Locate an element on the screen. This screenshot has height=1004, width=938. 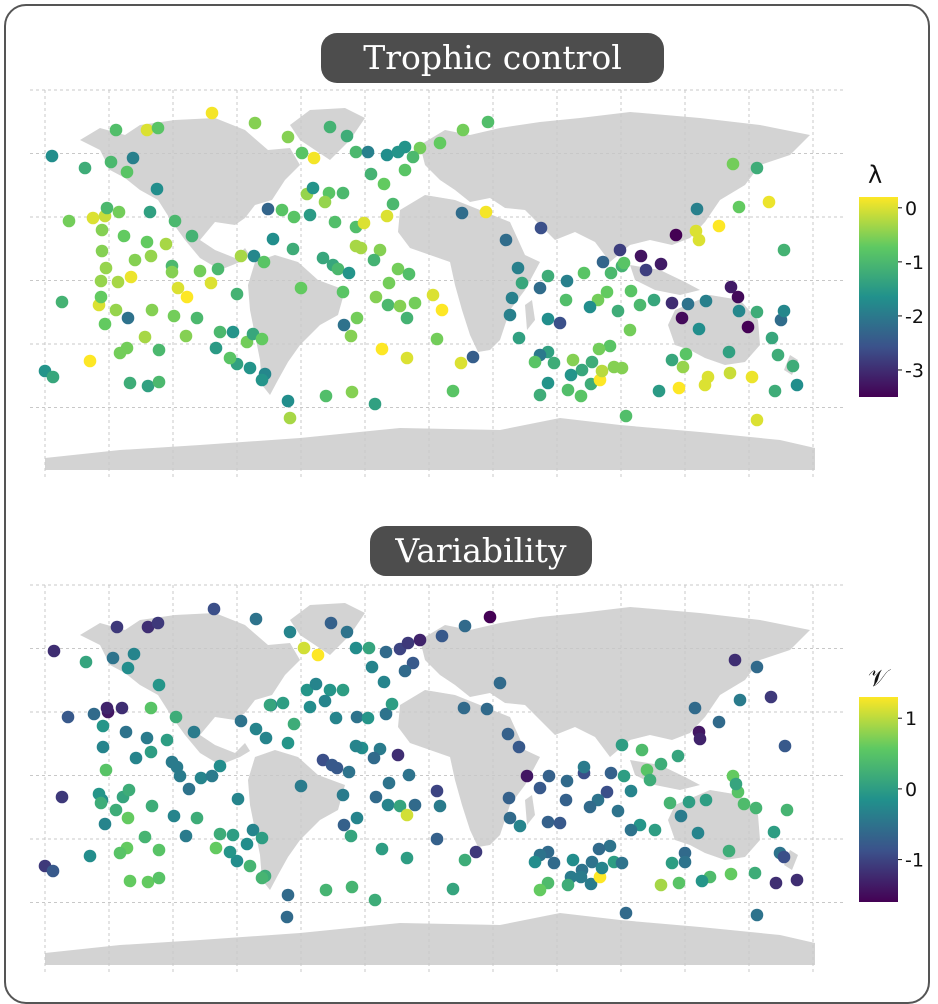
colorbar-tick-label: 1 is located at coordinates (911, 719).